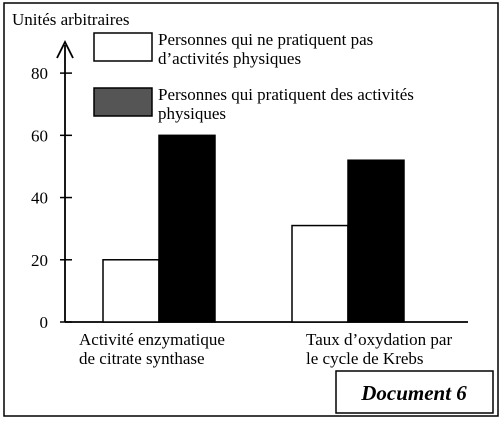 This screenshot has width=500, height=422. I want to click on y-axis-label: Unités arbitraires, so click(71, 19).